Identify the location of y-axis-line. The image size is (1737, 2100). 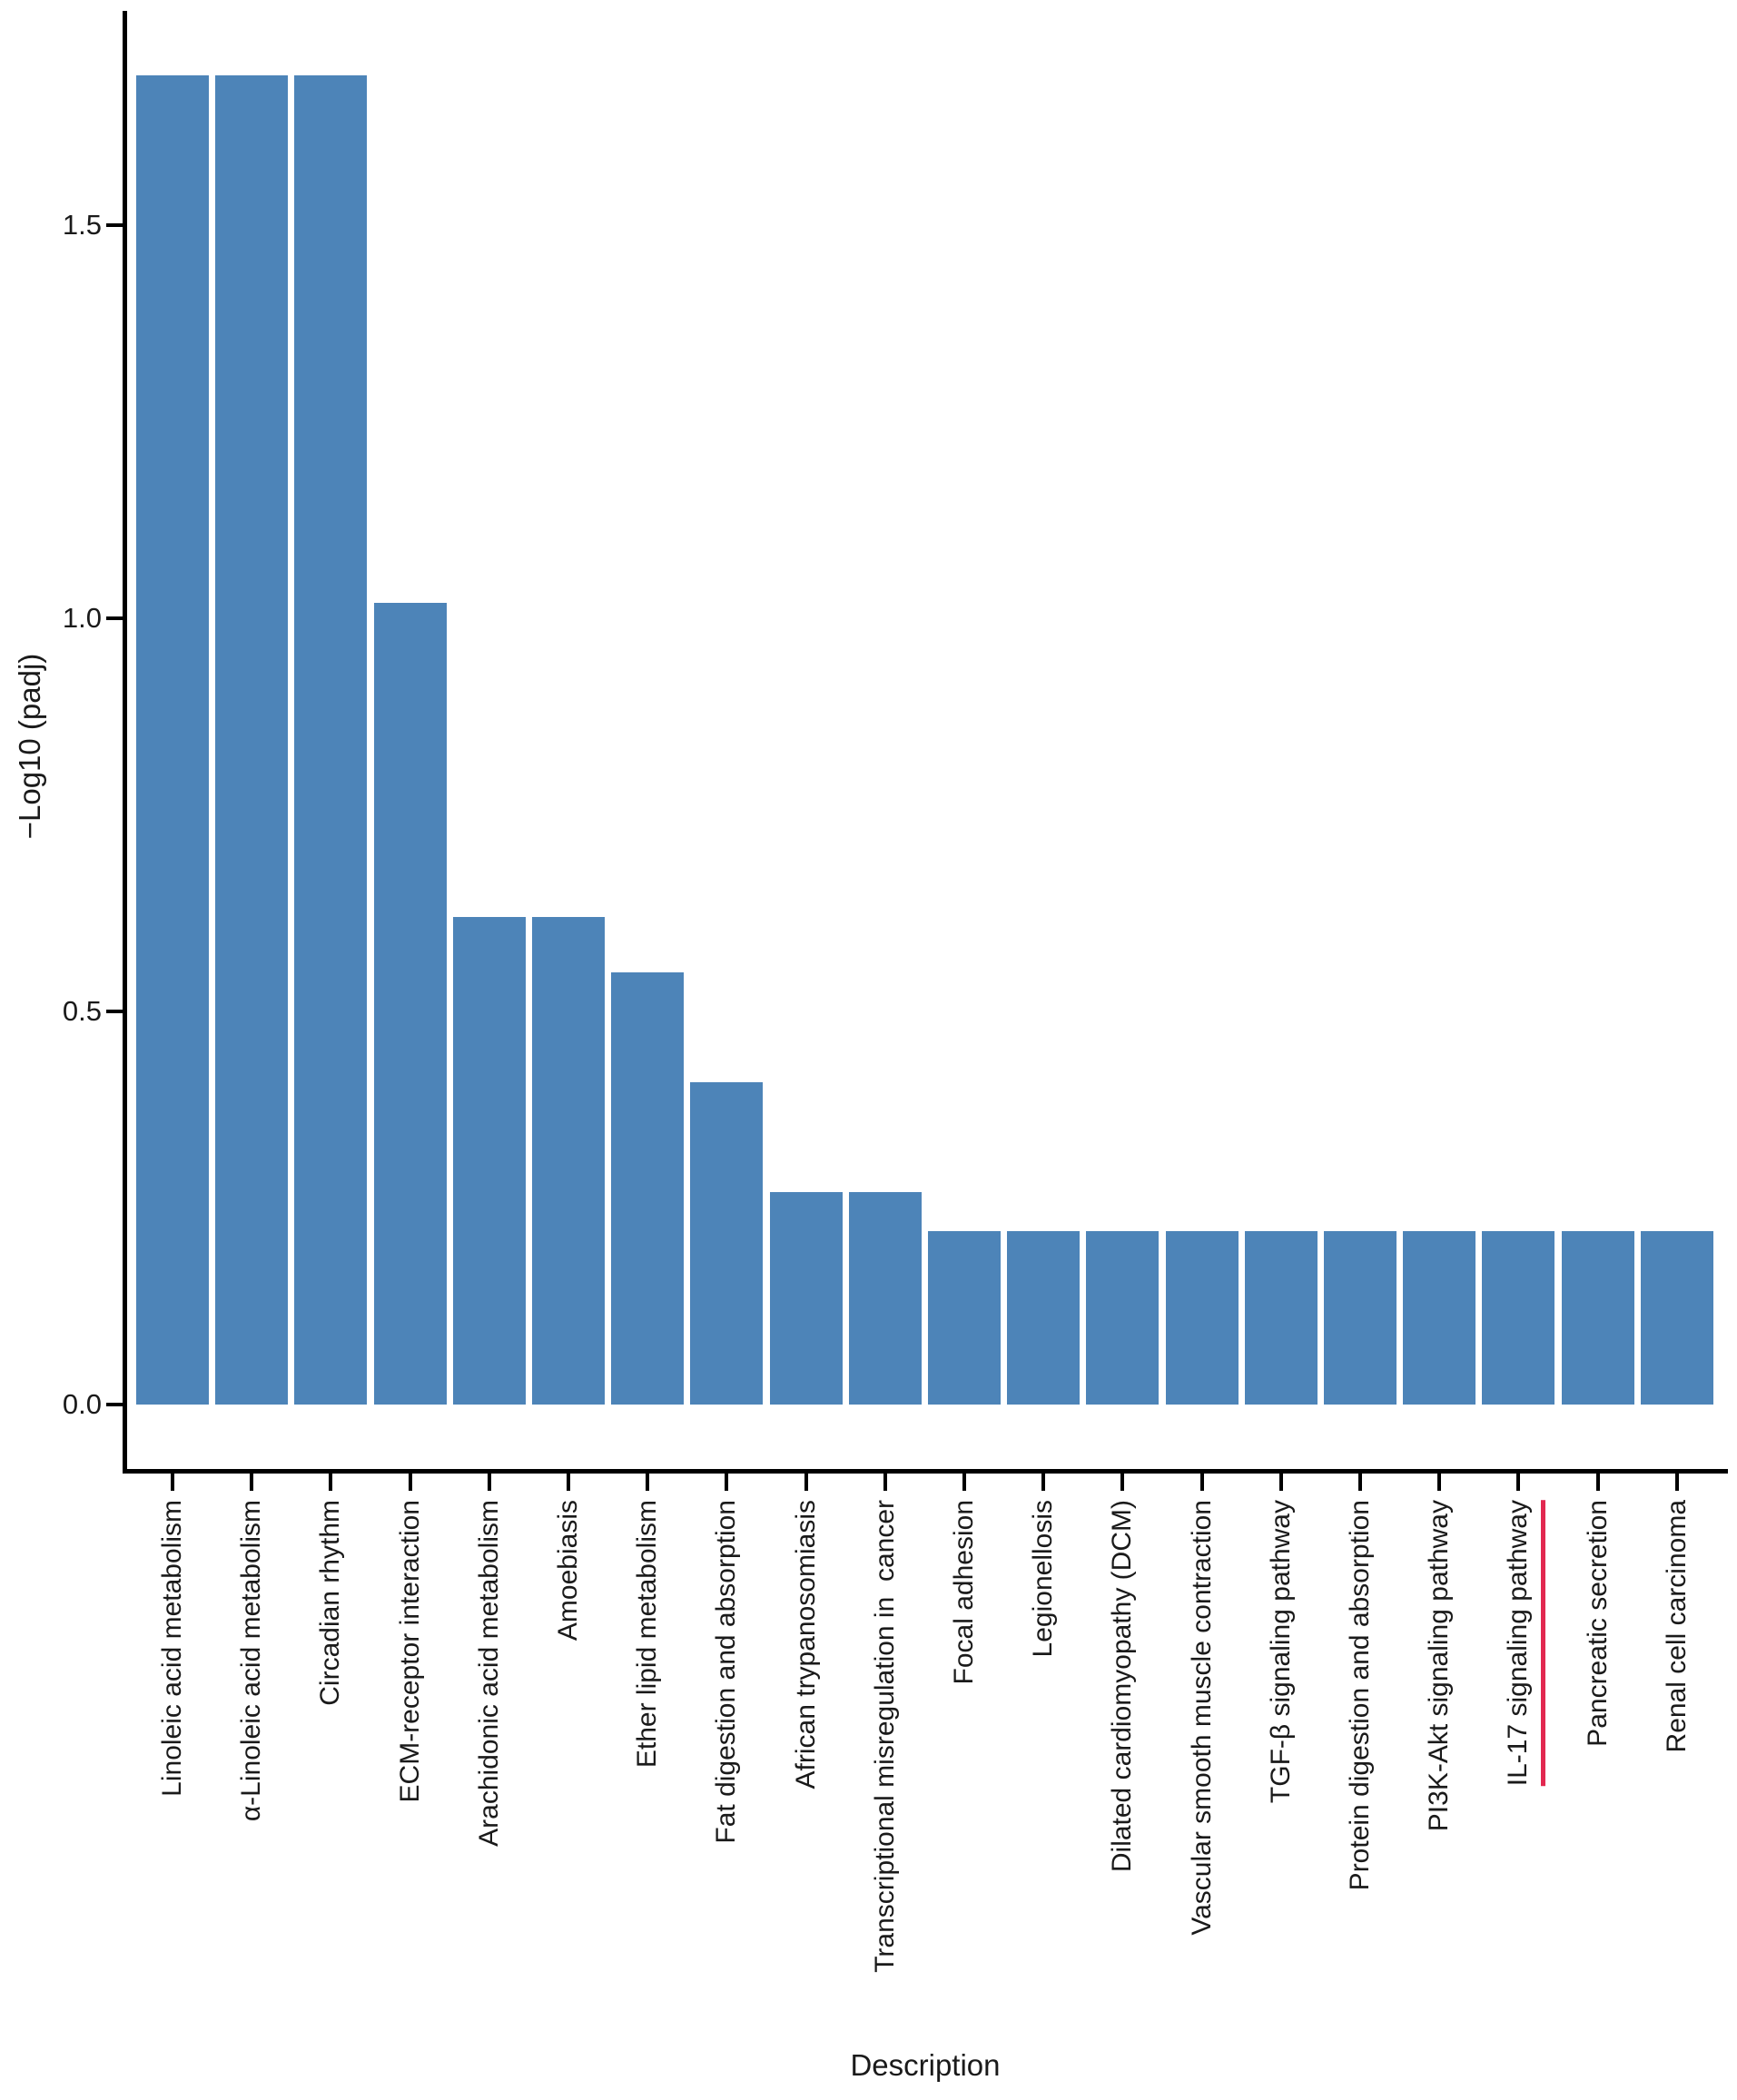
(125, 742).